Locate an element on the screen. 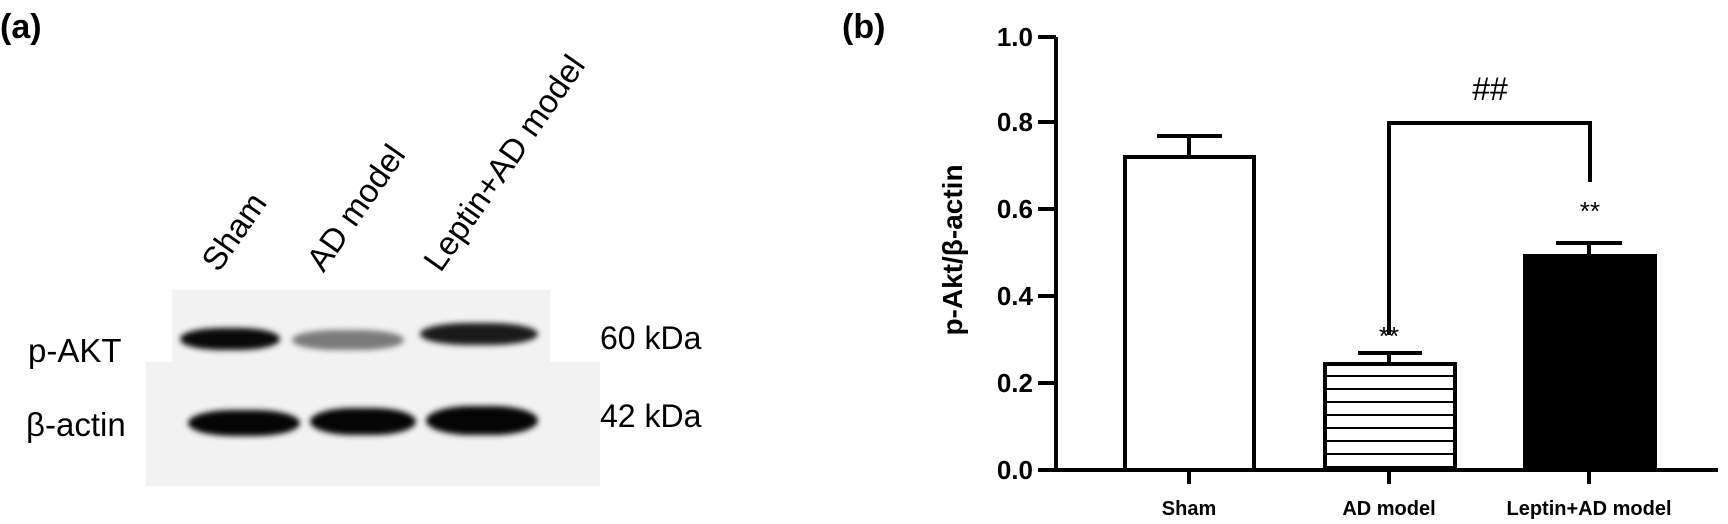 The image size is (1728, 524). y-axis is located at coordinates (1048, 253).